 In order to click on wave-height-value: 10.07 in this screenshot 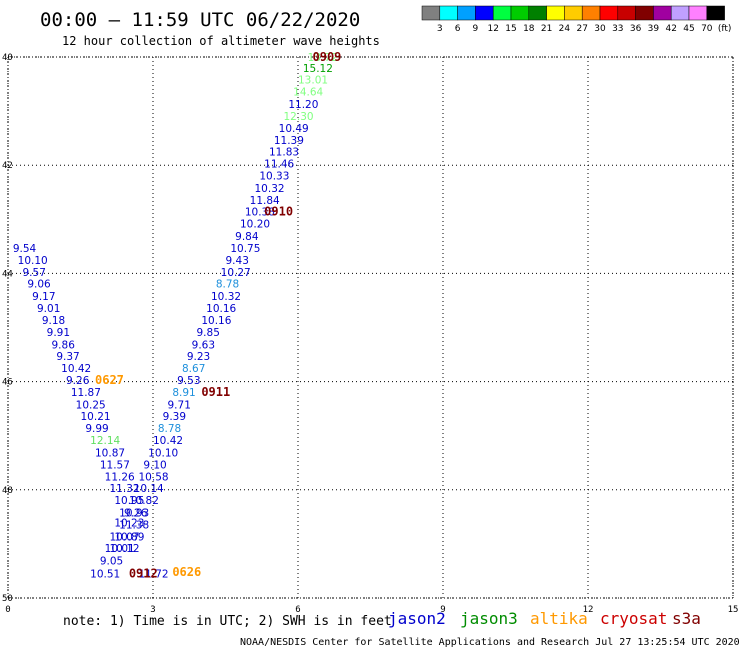, I will do `click(125, 537)`.